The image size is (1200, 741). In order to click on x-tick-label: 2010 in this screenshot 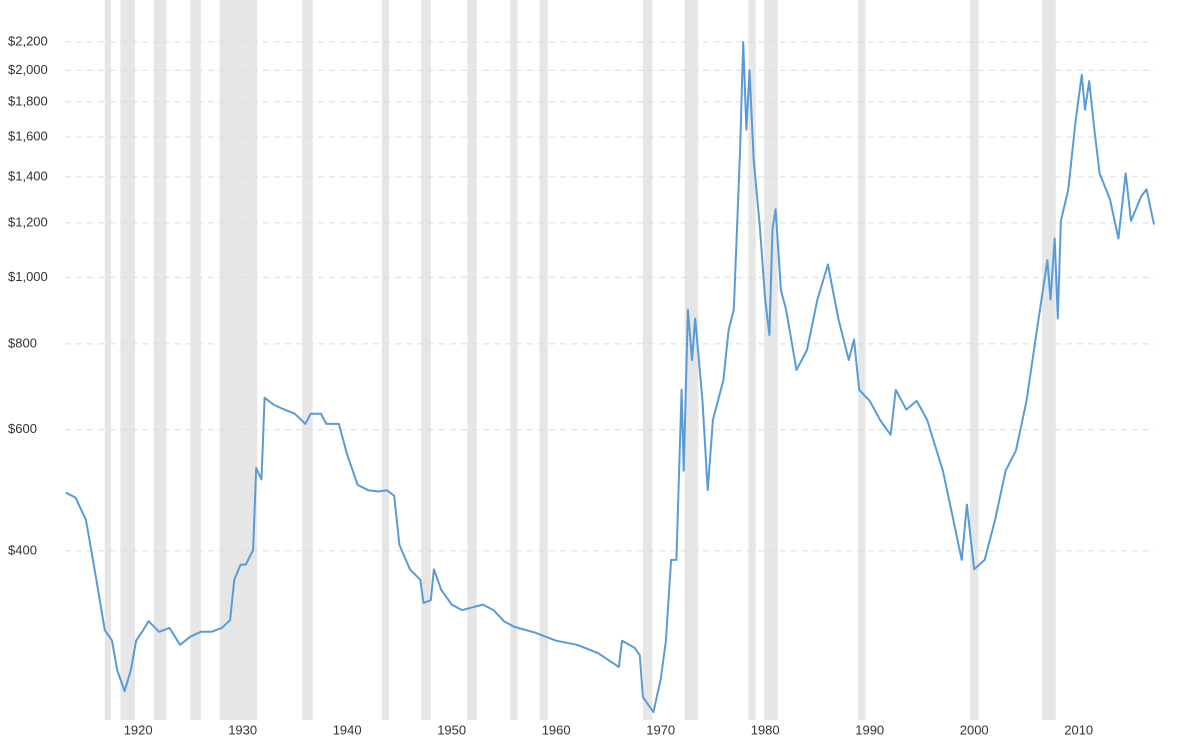, I will do `click(1078, 729)`.